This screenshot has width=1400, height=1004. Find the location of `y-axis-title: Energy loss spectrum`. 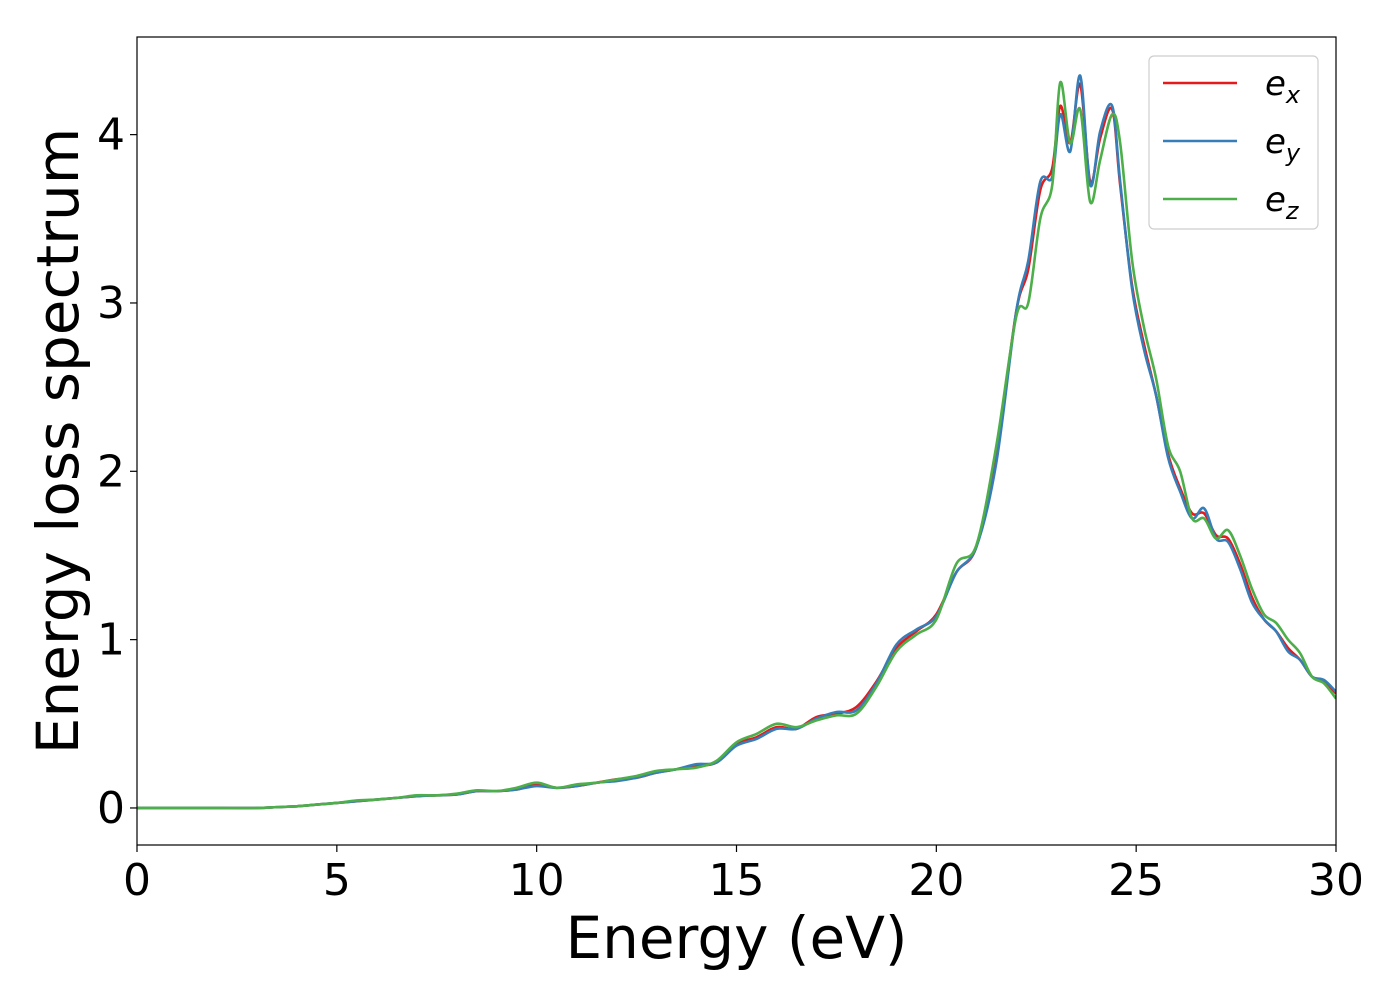

y-axis-title: Energy loss spectrum is located at coordinates (58, 441).